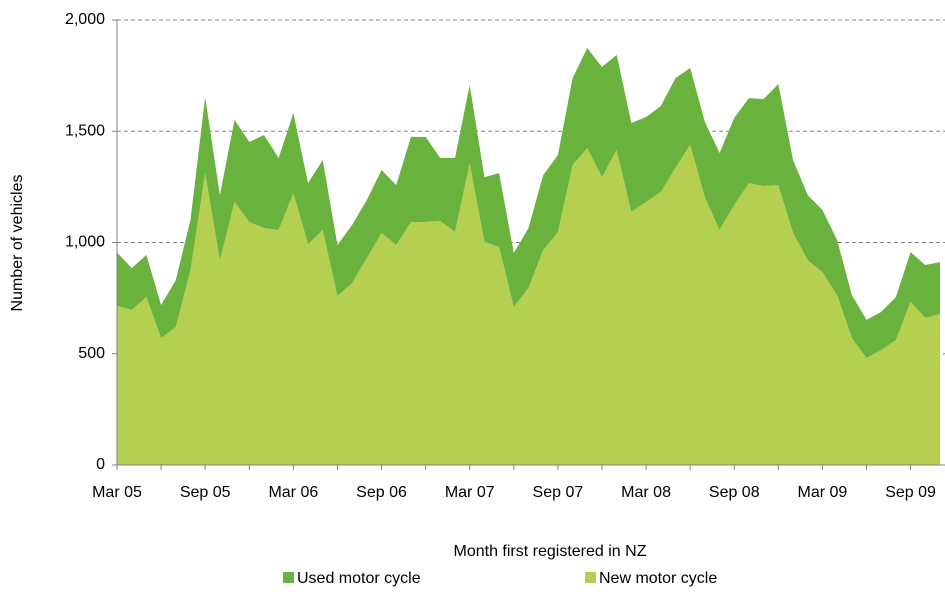 The image size is (945, 594). I want to click on y-tick-label: 0, so click(100, 464).